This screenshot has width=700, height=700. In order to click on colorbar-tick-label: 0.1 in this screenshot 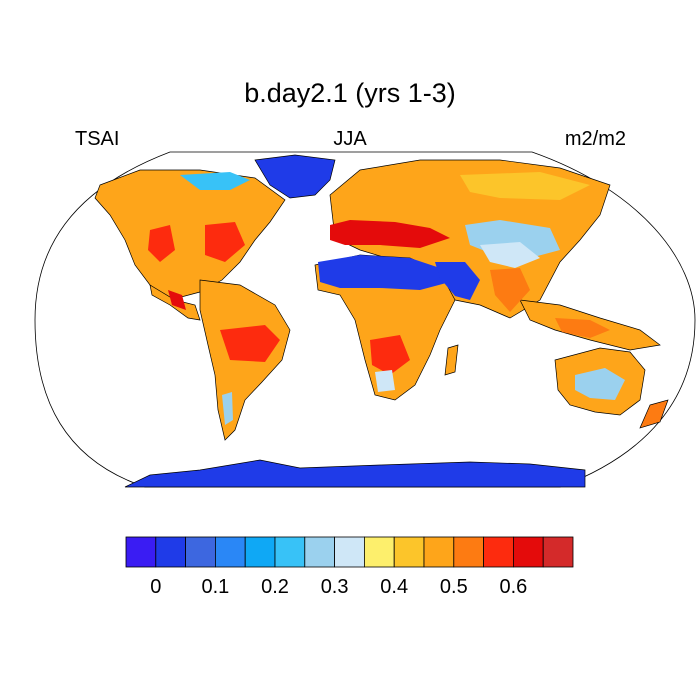, I will do `click(215, 587)`.